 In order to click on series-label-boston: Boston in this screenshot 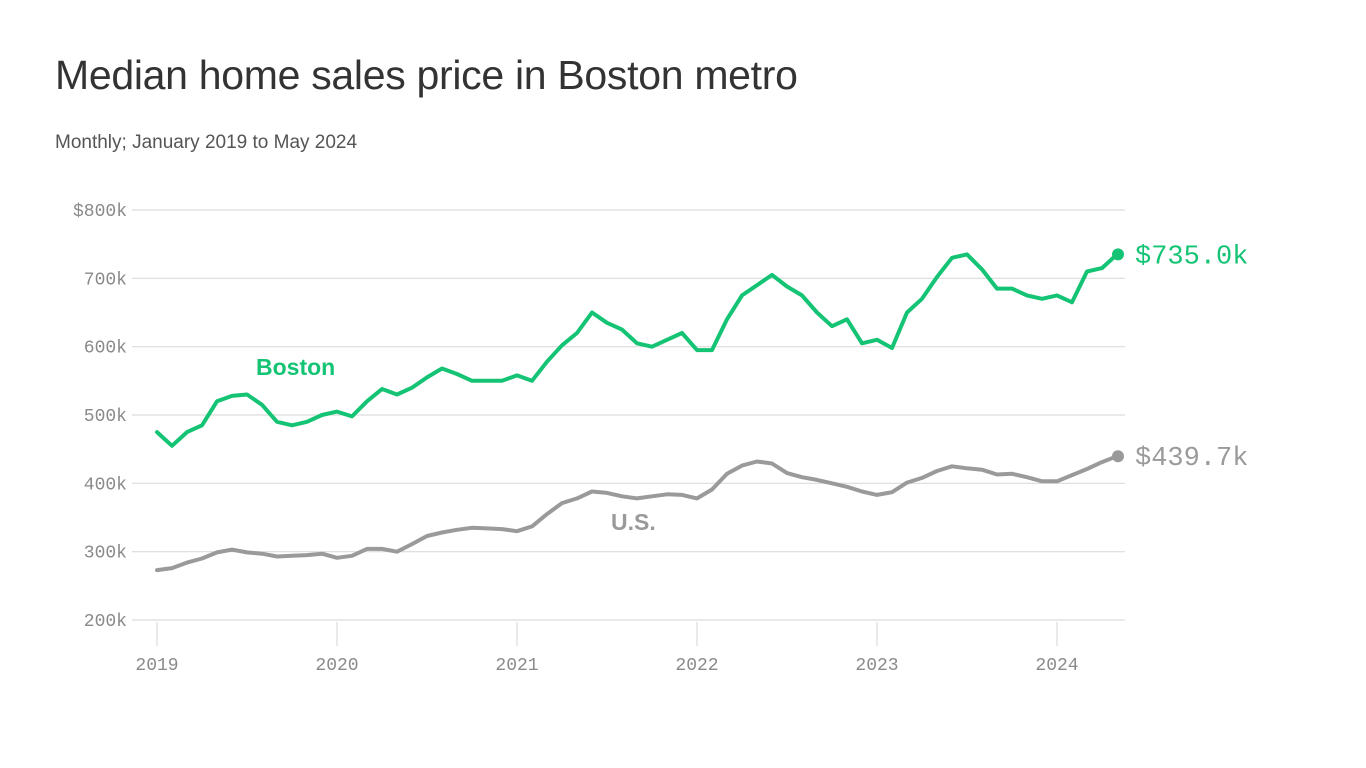, I will do `click(295, 367)`.